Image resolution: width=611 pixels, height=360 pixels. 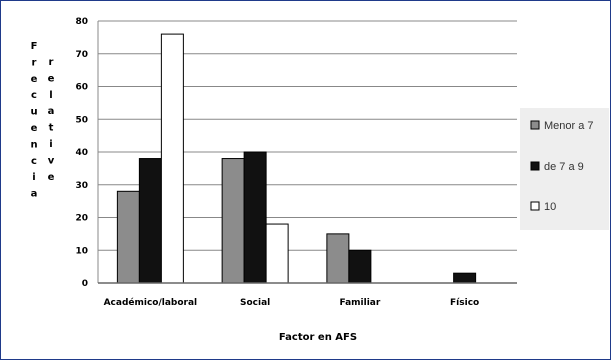 What do you see at coordinates (85, 284) in the screenshot?
I see `y-tick-label: 0` at bounding box center [85, 284].